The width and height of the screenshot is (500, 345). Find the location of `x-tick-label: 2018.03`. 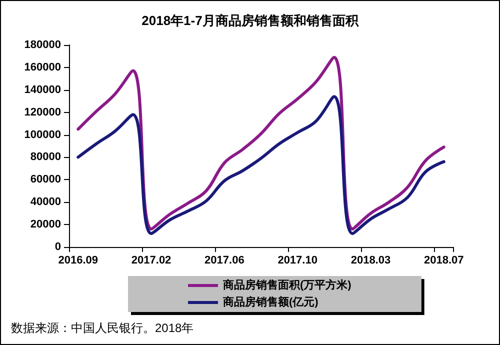

x-tick-label: 2018.03 is located at coordinates (370, 260).